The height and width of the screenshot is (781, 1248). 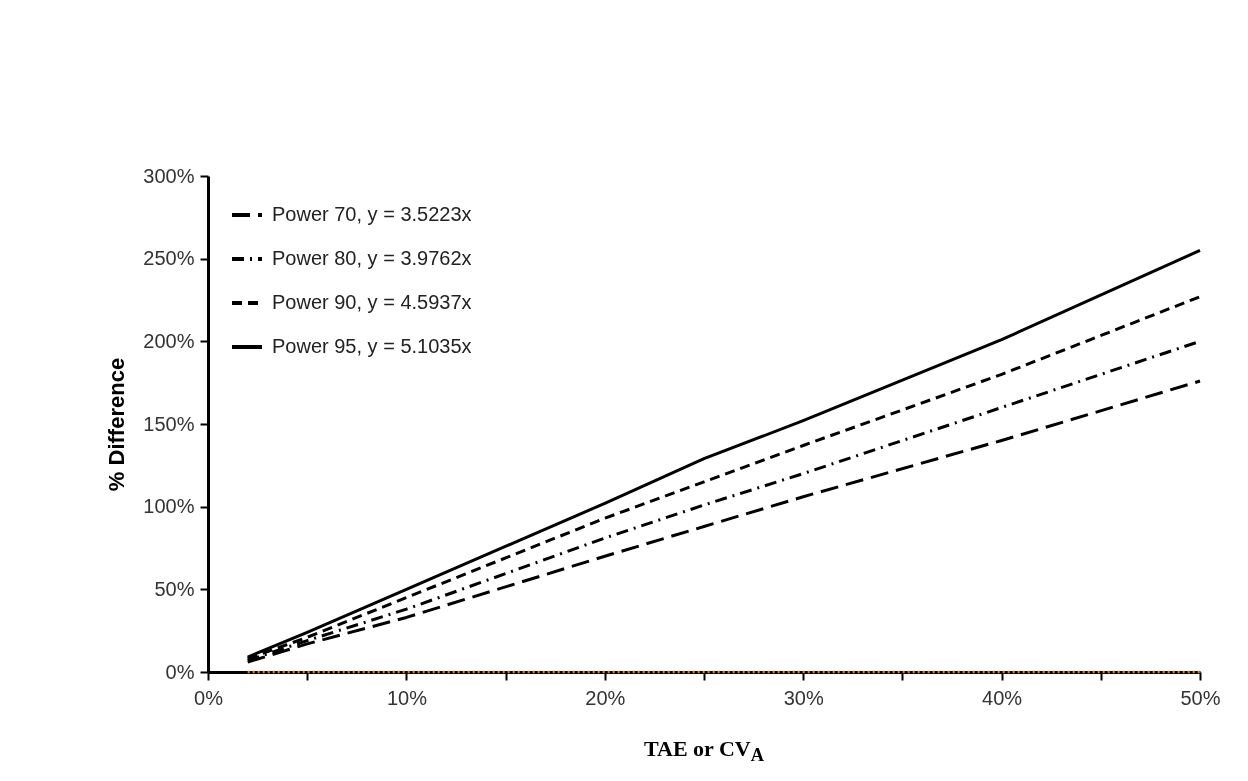 I want to click on y-tick-label: 150%, so click(x=169, y=423).